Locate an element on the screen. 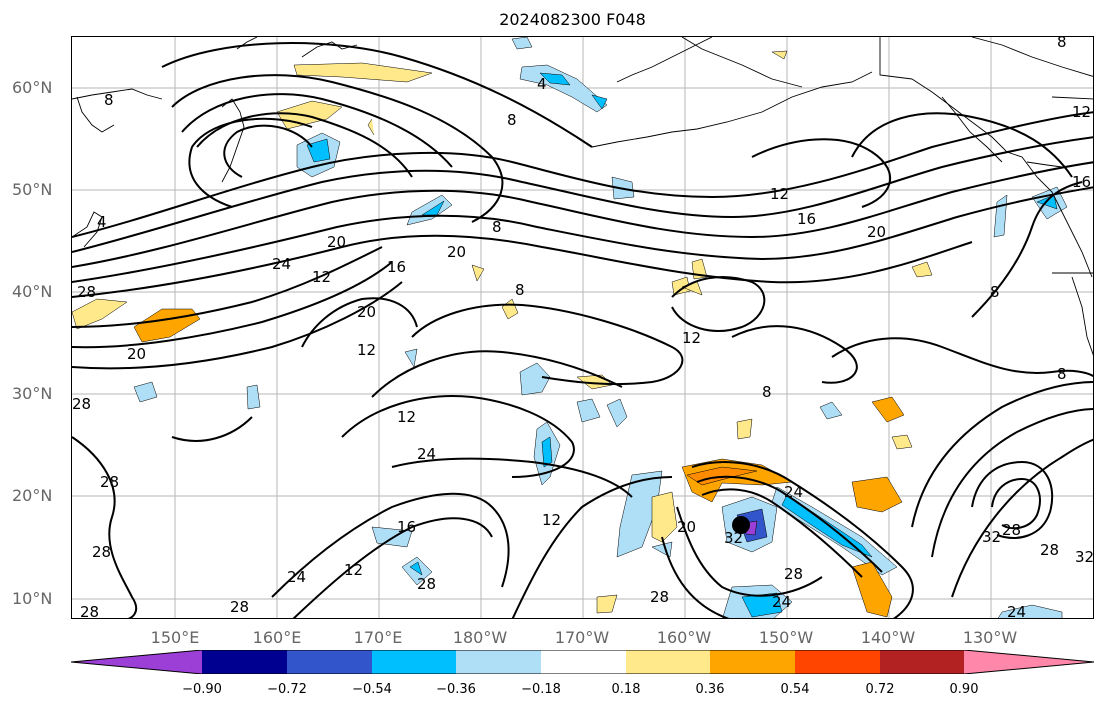 Image resolution: width=1105 pixels, height=712 pixels. colorbar-label: −0.90 is located at coordinates (202, 689).